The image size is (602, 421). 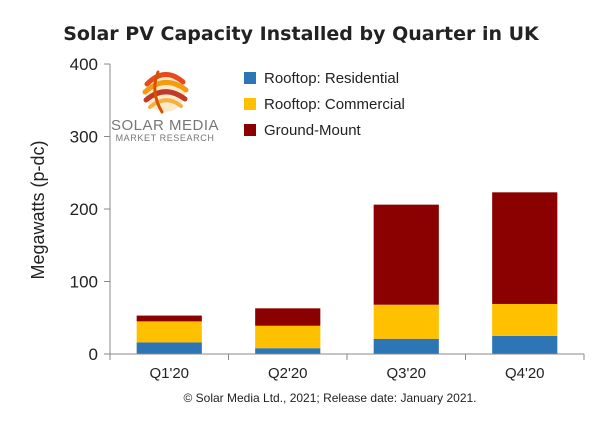 What do you see at coordinates (406, 373) in the screenshot?
I see `x-tick-label: Q3'20` at bounding box center [406, 373].